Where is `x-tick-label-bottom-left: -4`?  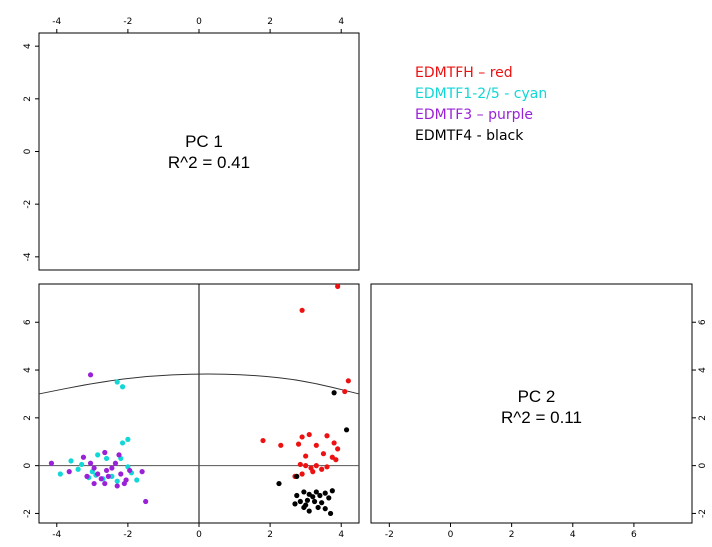 x-tick-label-bottom-left: -4 is located at coordinates (56, 535).